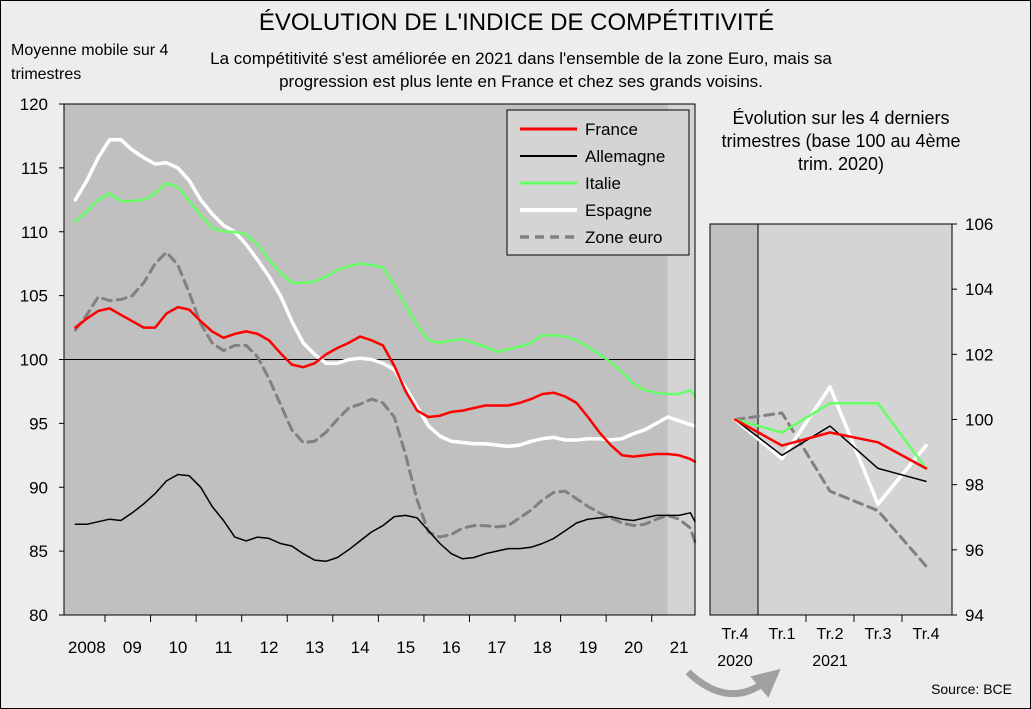  Describe the element at coordinates (679, 647) in the screenshot. I see `x-tick-label: 21` at that location.